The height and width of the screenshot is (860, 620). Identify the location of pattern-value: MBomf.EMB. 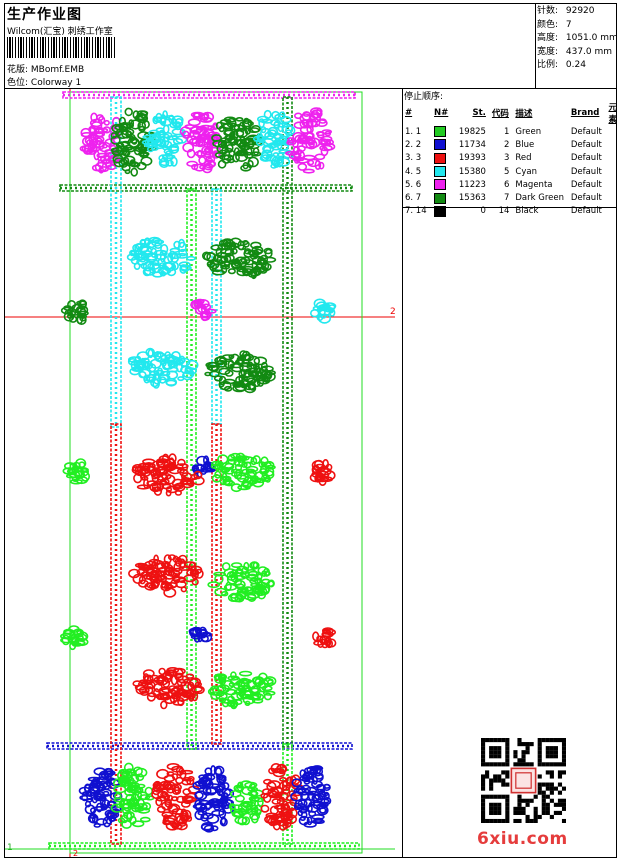
(57, 70).